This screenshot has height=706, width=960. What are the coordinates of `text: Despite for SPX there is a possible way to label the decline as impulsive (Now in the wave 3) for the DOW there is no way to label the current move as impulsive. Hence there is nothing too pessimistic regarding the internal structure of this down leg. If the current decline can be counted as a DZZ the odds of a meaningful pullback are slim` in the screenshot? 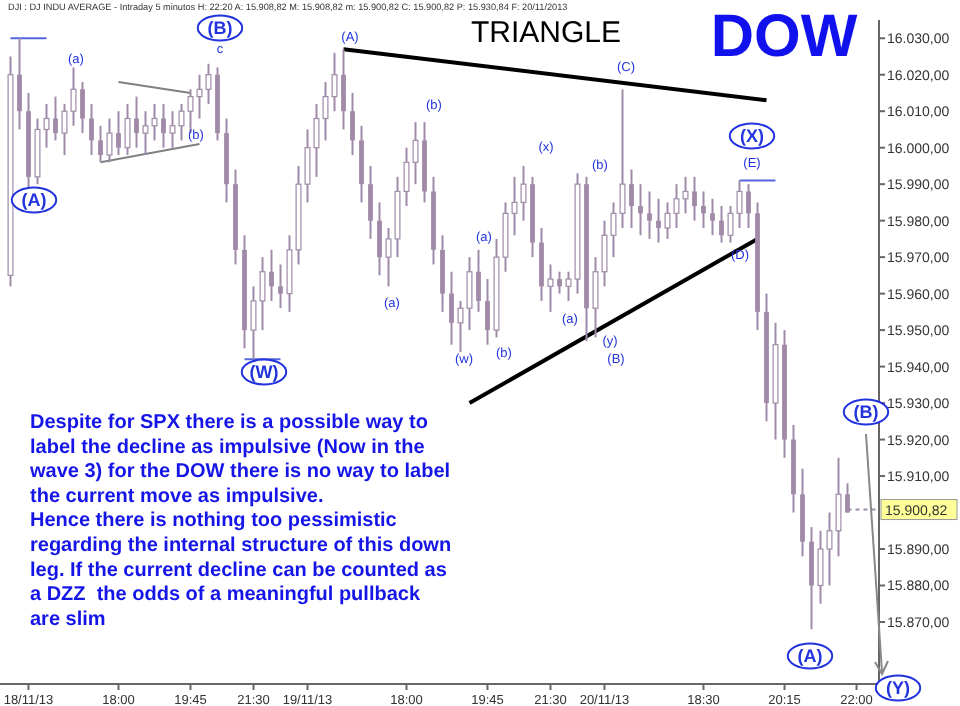 It's located at (241, 521).